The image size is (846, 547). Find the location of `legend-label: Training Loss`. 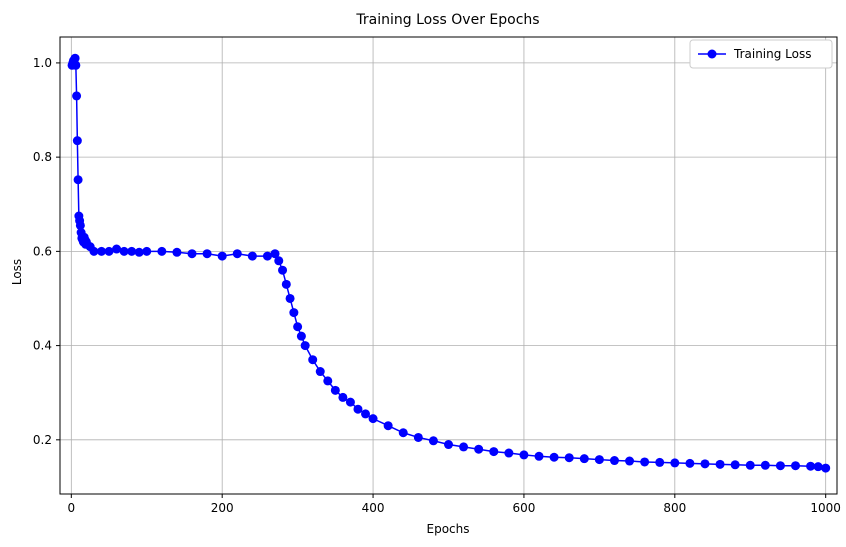

legend-label: Training Loss is located at coordinates (772, 54).